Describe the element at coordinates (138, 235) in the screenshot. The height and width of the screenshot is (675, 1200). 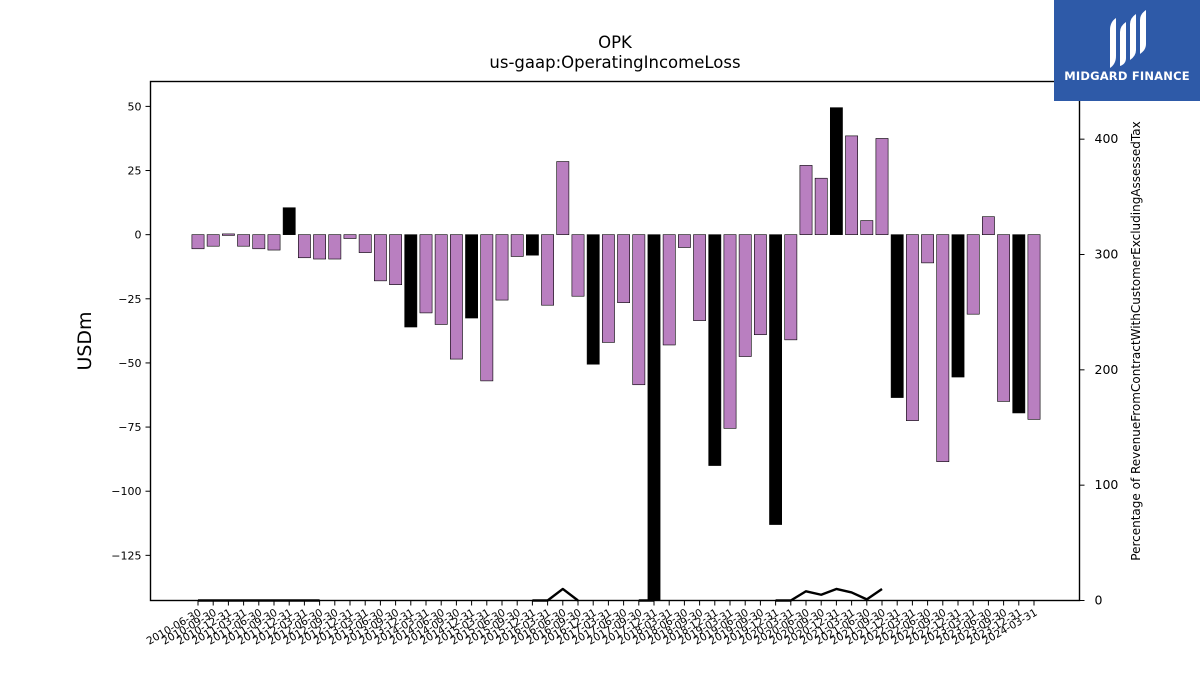
I see `y-tick-label: 0` at that location.